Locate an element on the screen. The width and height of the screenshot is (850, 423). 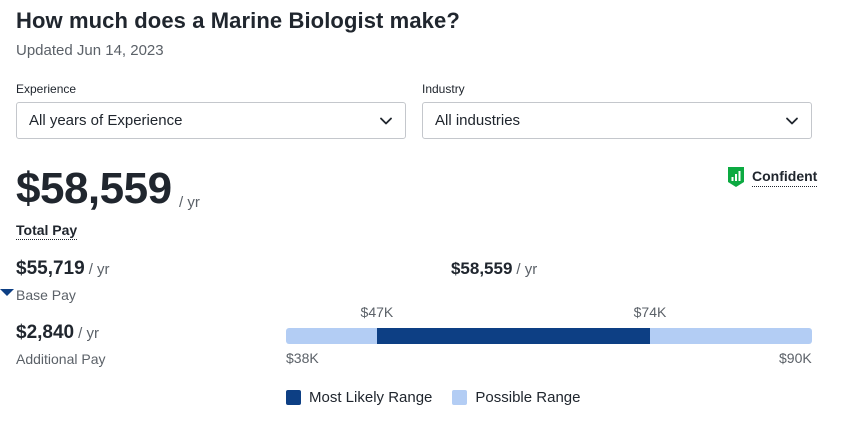
base-pay-amount: $55,719 is located at coordinates (50, 268).